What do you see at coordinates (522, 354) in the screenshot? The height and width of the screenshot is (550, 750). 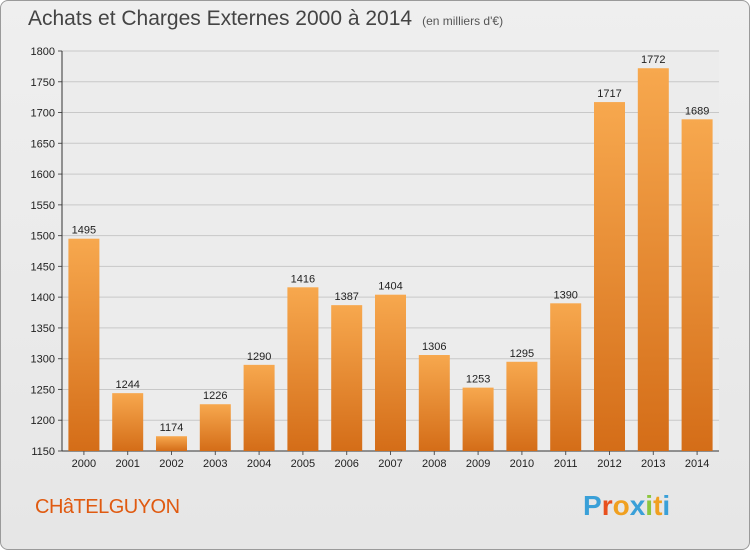 I see `bar-value-label: 1295` at bounding box center [522, 354].